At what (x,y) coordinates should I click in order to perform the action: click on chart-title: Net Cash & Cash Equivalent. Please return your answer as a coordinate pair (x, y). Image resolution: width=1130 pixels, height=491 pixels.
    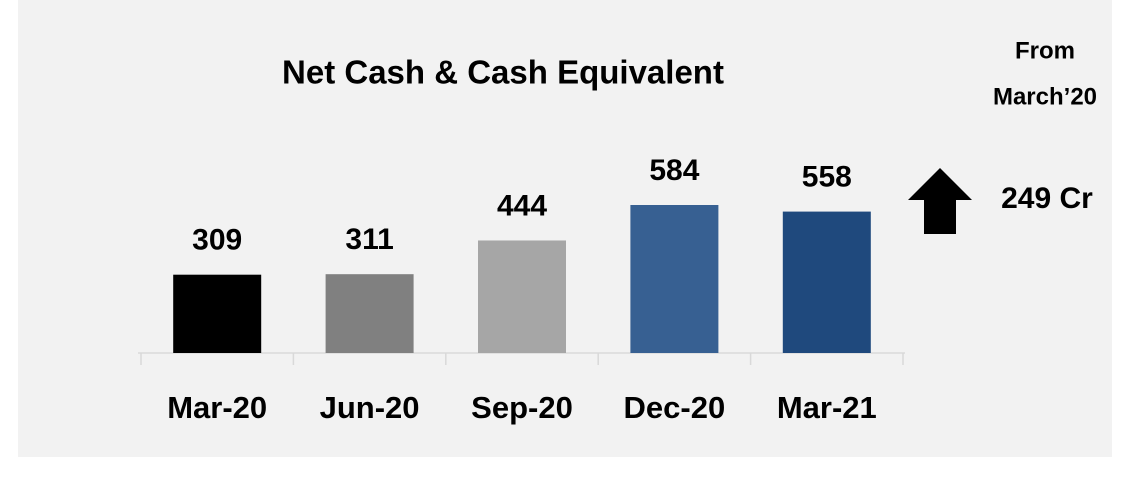
    Looking at the image, I should click on (503, 72).